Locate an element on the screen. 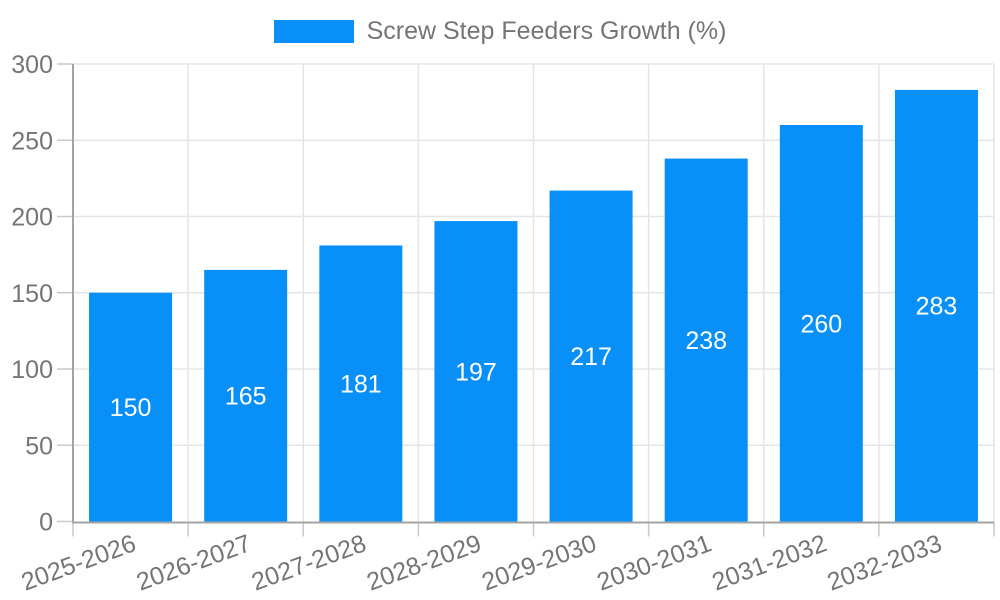 Image resolution: width=1000 pixels, height=600 pixels. x-tick-label: 2030-2031 is located at coordinates (654, 562).